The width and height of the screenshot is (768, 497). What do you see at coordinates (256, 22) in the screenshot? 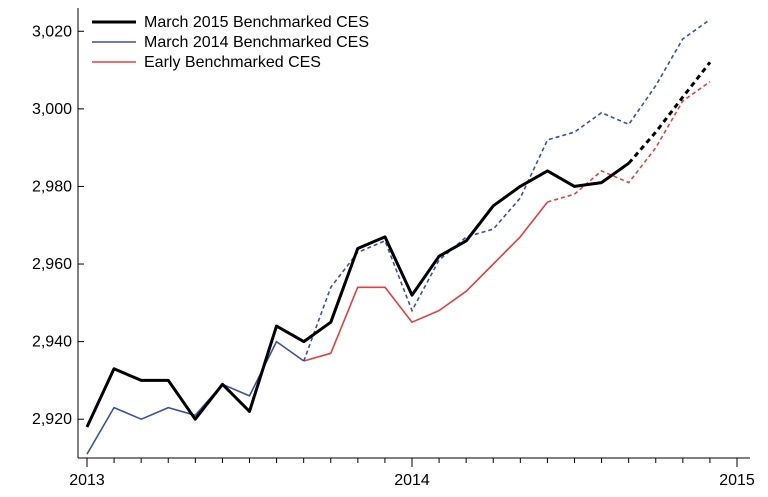
I see `legend-label-0: March 2015 Benchmarked CES` at bounding box center [256, 22].